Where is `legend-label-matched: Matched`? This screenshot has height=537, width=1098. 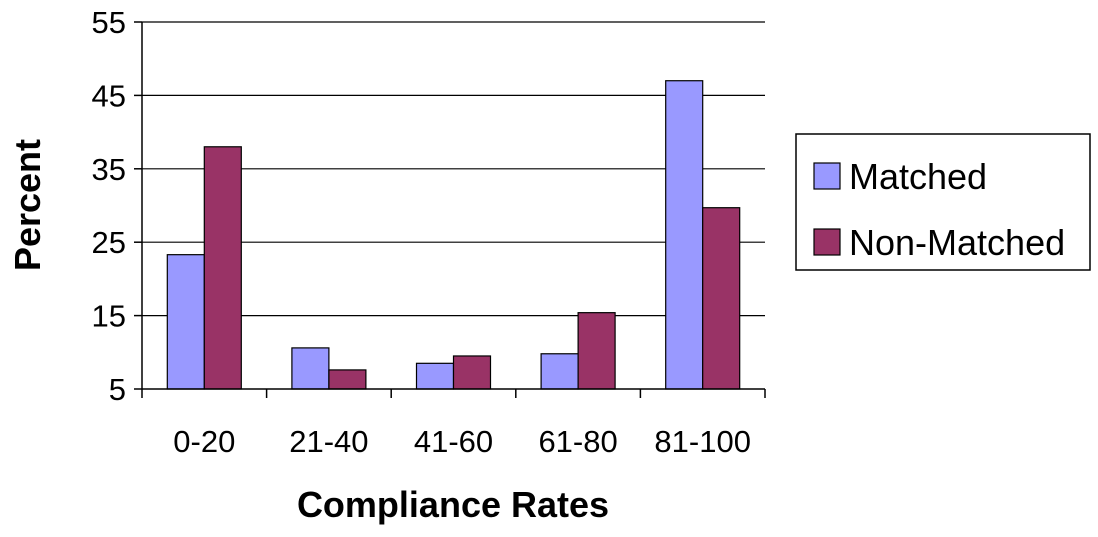 legend-label-matched: Matched is located at coordinates (918, 176).